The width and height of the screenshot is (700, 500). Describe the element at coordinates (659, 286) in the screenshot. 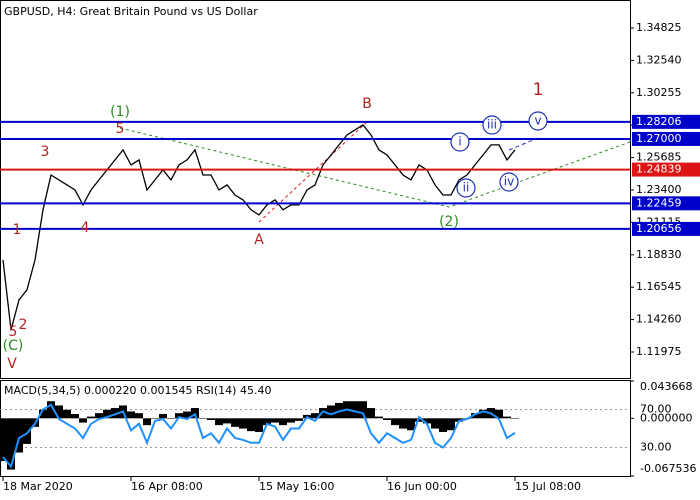

I see `y-tick-label: 1.16545` at that location.